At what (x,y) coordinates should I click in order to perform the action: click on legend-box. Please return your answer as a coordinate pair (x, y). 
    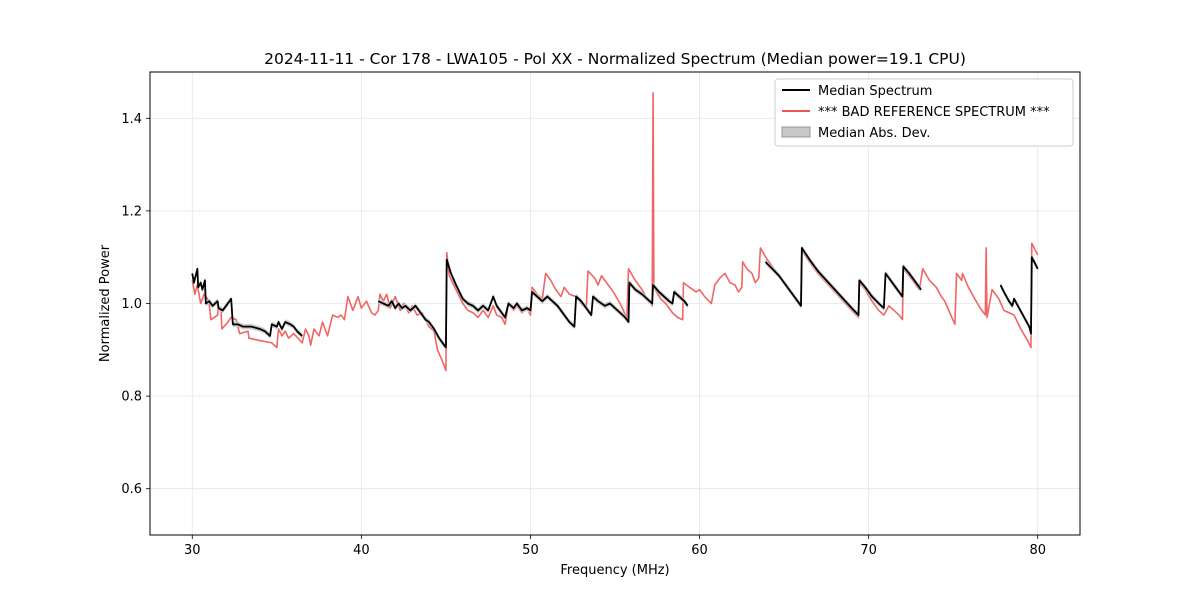
    Looking at the image, I should click on (924, 112).